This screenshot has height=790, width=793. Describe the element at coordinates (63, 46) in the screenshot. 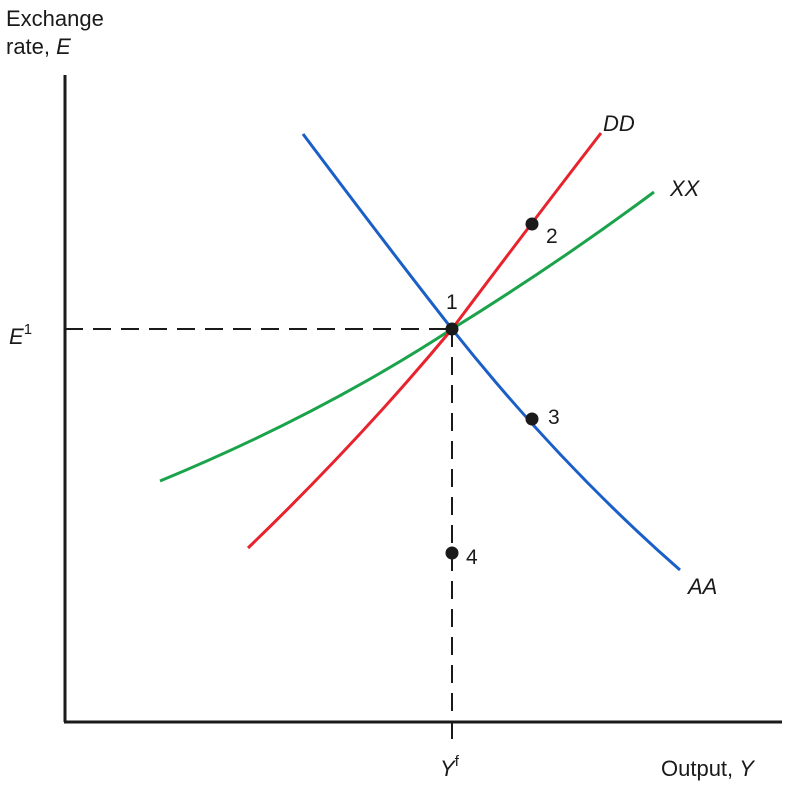

I see `y-axis-title-var: E` at that location.